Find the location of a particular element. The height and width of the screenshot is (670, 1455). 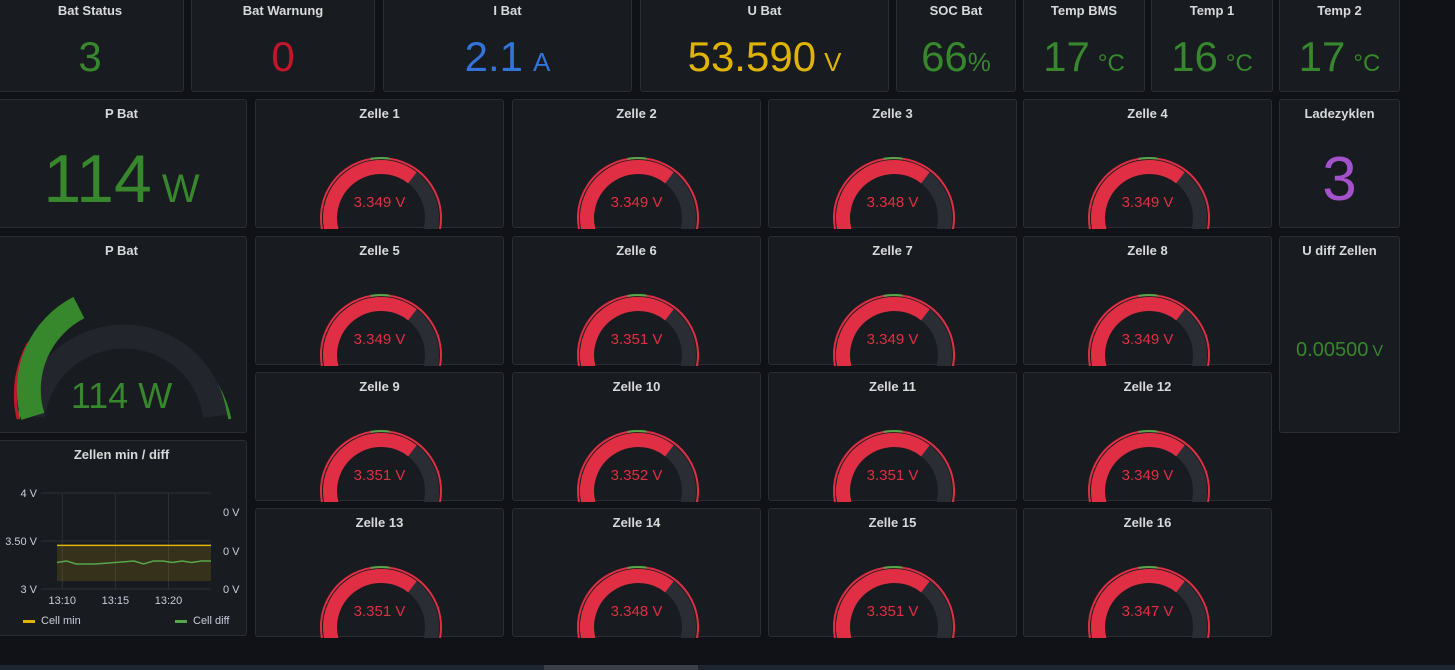

gauge-p-bat: P Bat 114 W is located at coordinates (123, 334).